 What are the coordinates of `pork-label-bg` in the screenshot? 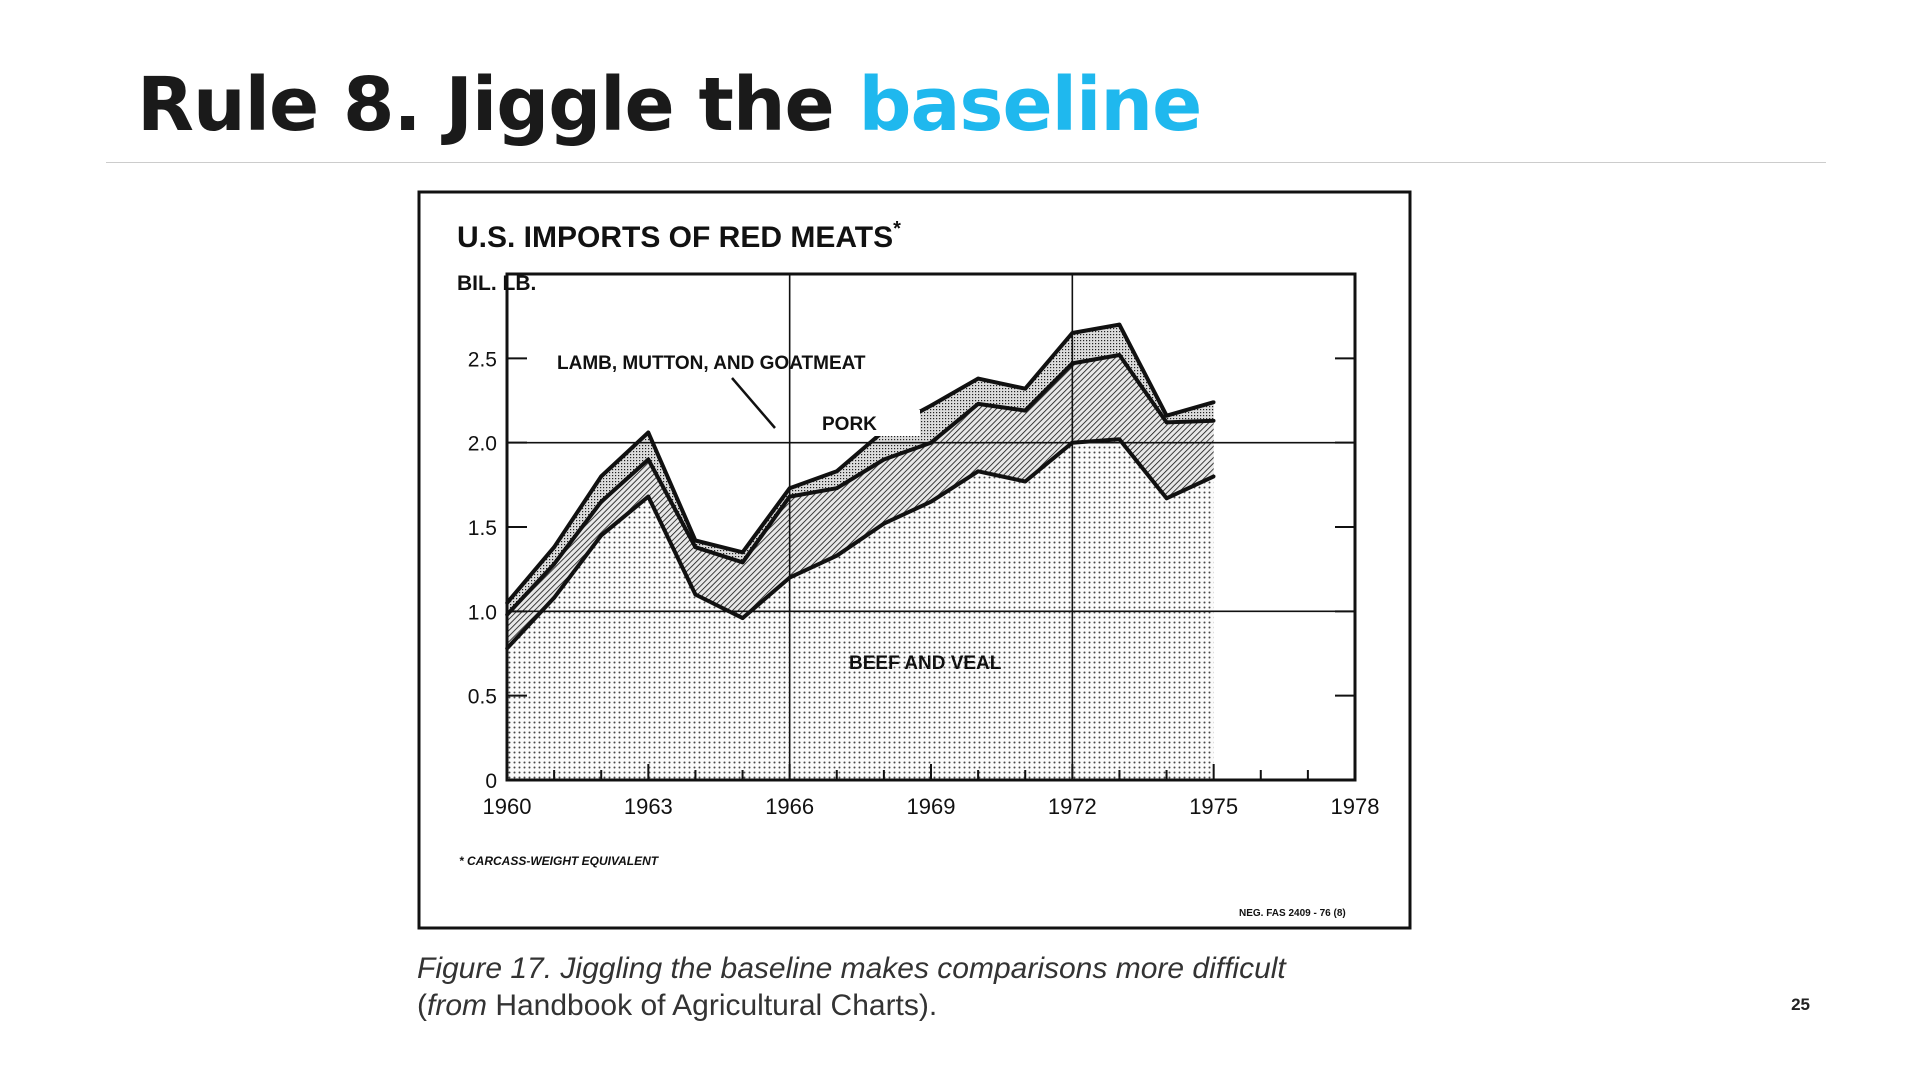 It's located at (865, 423).